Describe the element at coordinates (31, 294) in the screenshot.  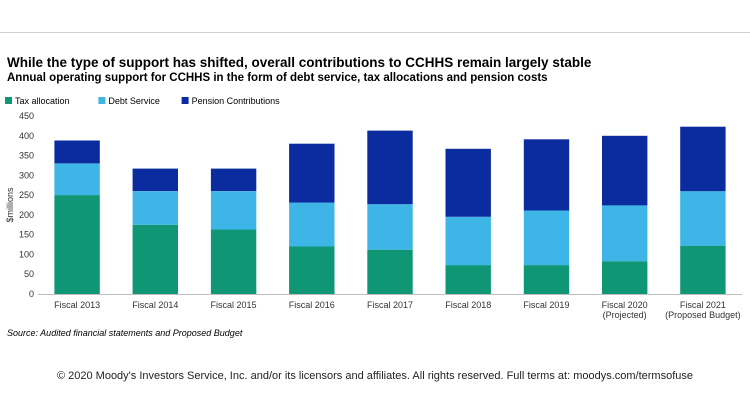
I see `y-tick-label: 0` at that location.